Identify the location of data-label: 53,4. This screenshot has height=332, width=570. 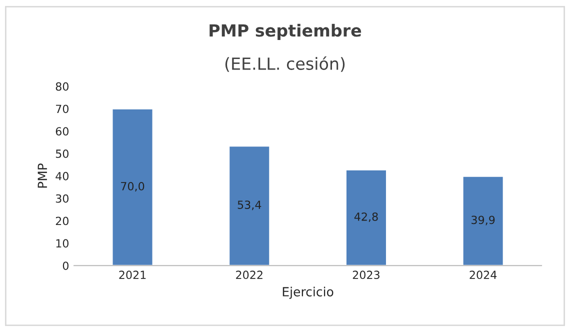
(250, 205).